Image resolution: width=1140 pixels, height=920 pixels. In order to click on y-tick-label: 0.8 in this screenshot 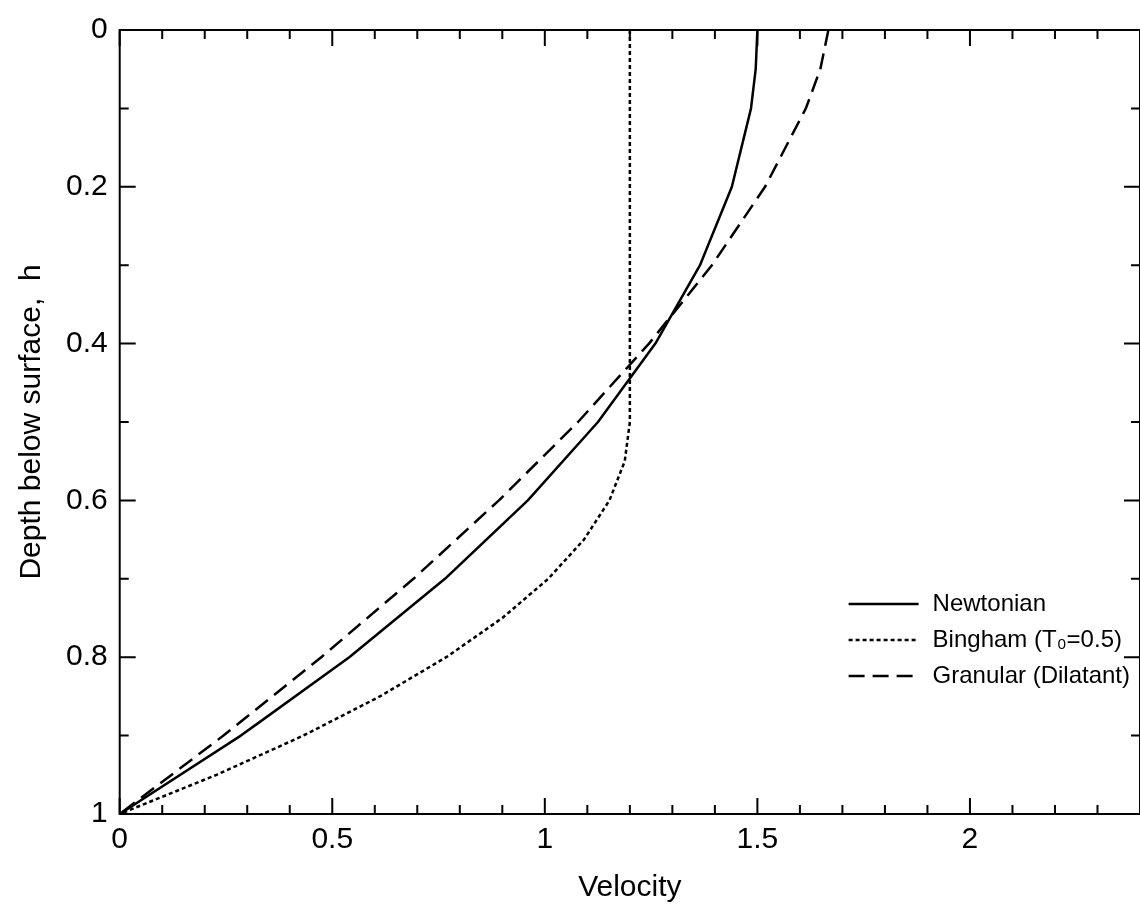, I will do `click(86, 655)`.